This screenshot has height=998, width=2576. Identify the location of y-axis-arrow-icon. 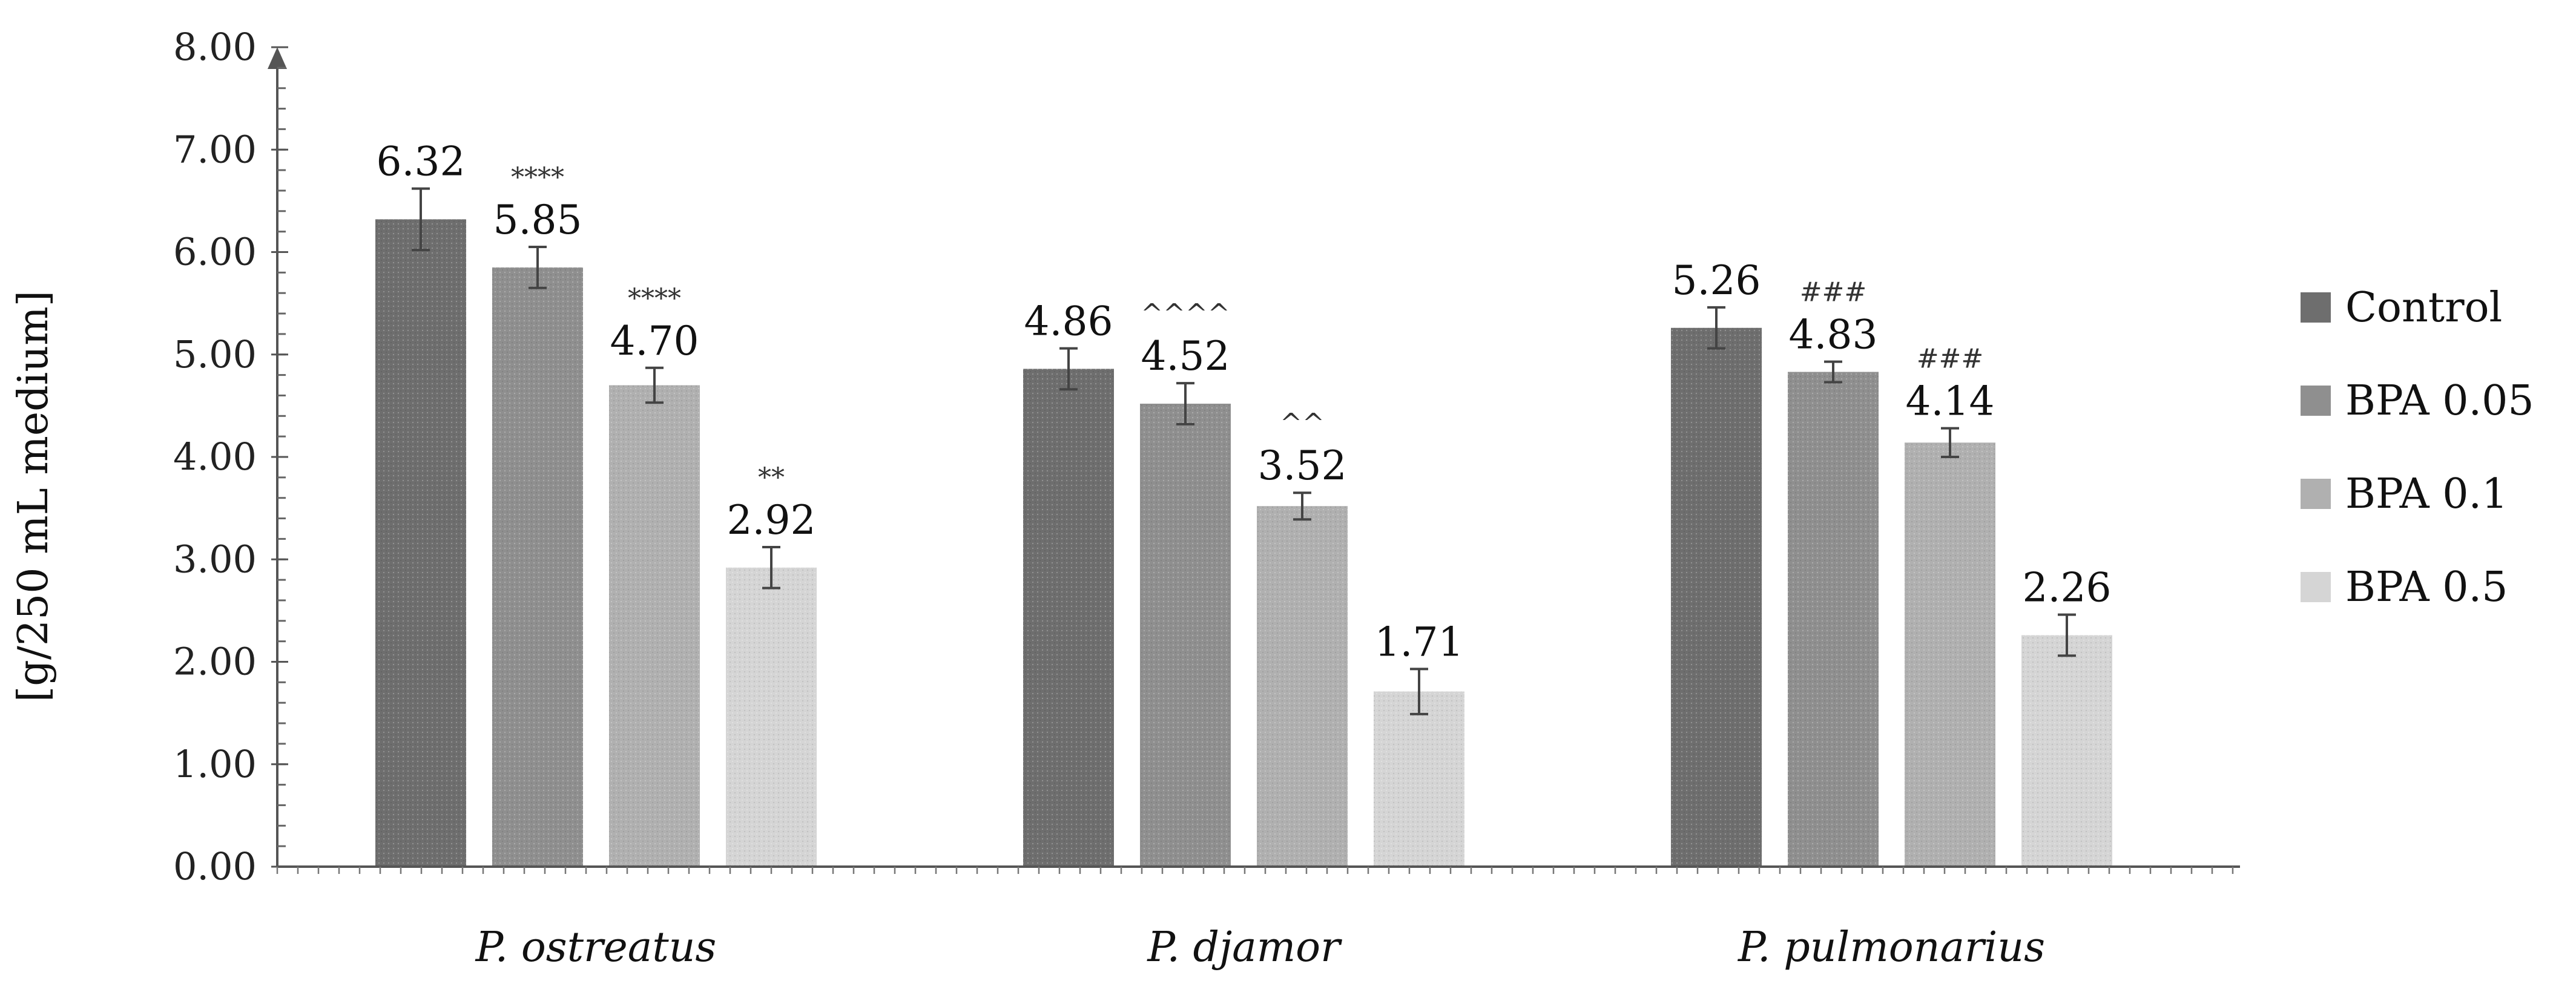
(277, 58).